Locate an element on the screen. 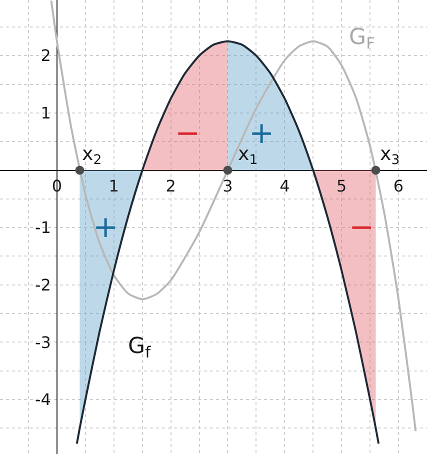 The width and height of the screenshot is (427, 454). annotation: x$_{3}$ is located at coordinates (390, 155).